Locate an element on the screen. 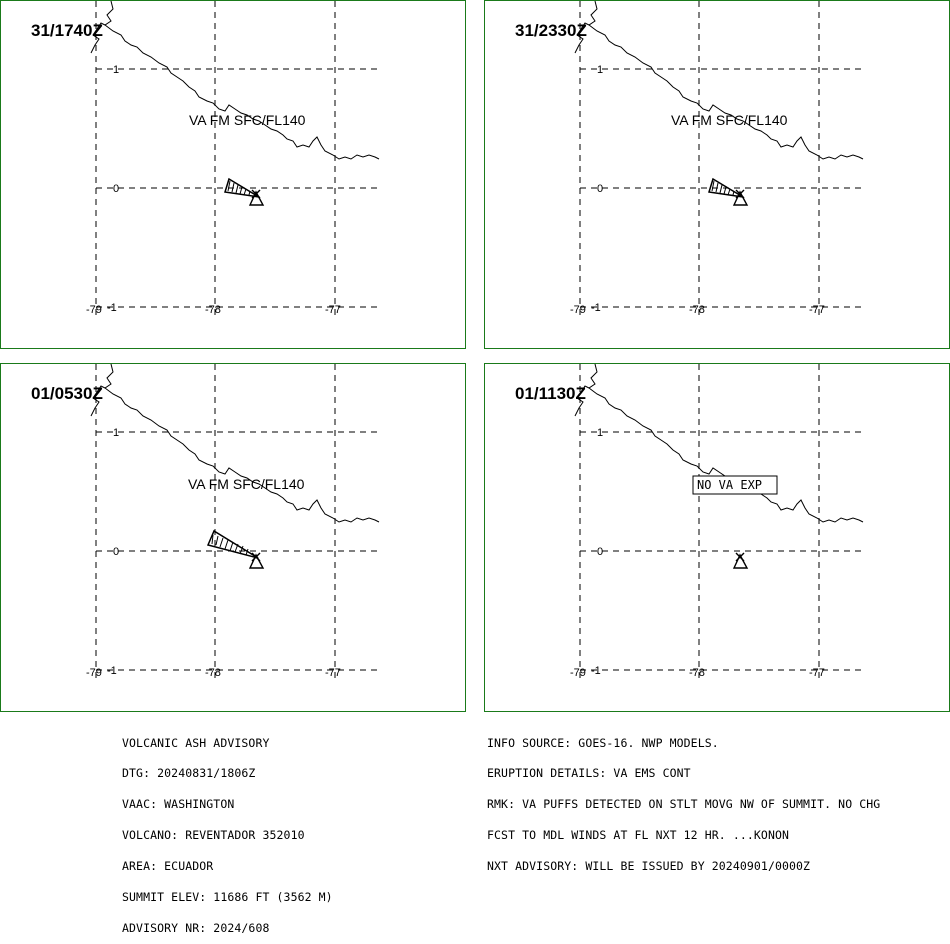  map-canvas-3: -79 -78 -77 1 0 -1 01/0530Z VA FM SFC/FL140 is located at coordinates (205, 522).